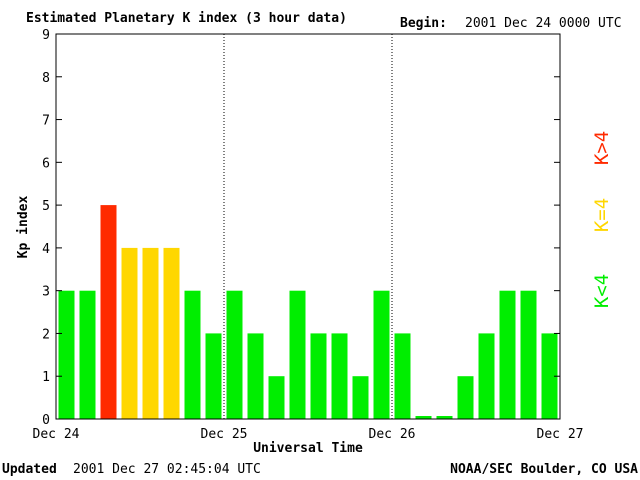 This screenshot has width=640, height=480. What do you see at coordinates (56, 434) in the screenshot?
I see `x-tick-label-0: Dec 24` at bounding box center [56, 434].